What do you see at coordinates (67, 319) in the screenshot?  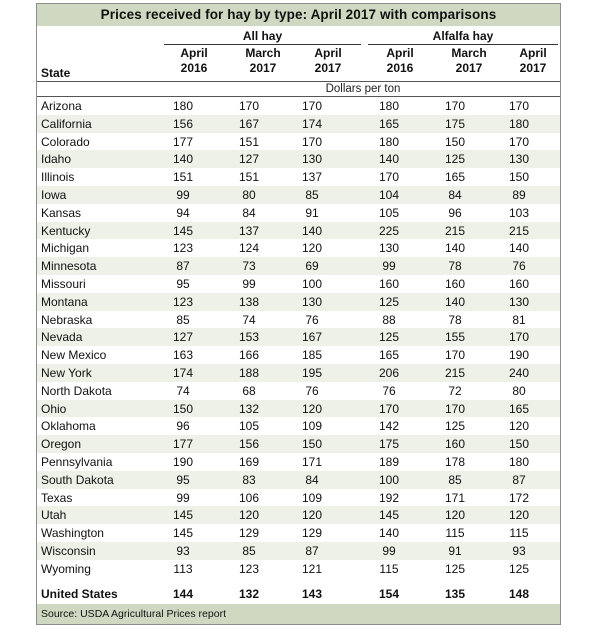 I see `state-name: Nebraska` at bounding box center [67, 319].